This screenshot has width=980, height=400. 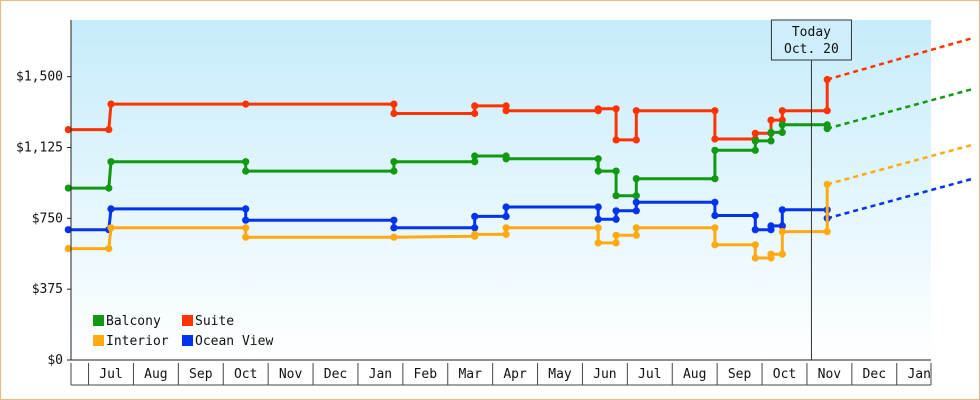 I want to click on legend-label-suite: Suite, so click(x=214, y=321).